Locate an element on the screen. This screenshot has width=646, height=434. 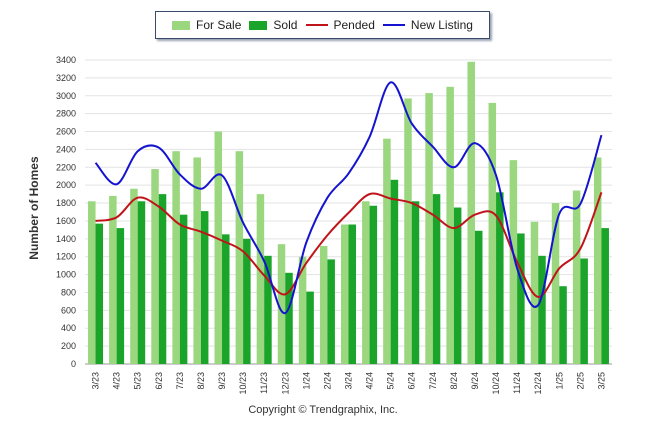
y-tick-label: 2400 is located at coordinates (66, 149).